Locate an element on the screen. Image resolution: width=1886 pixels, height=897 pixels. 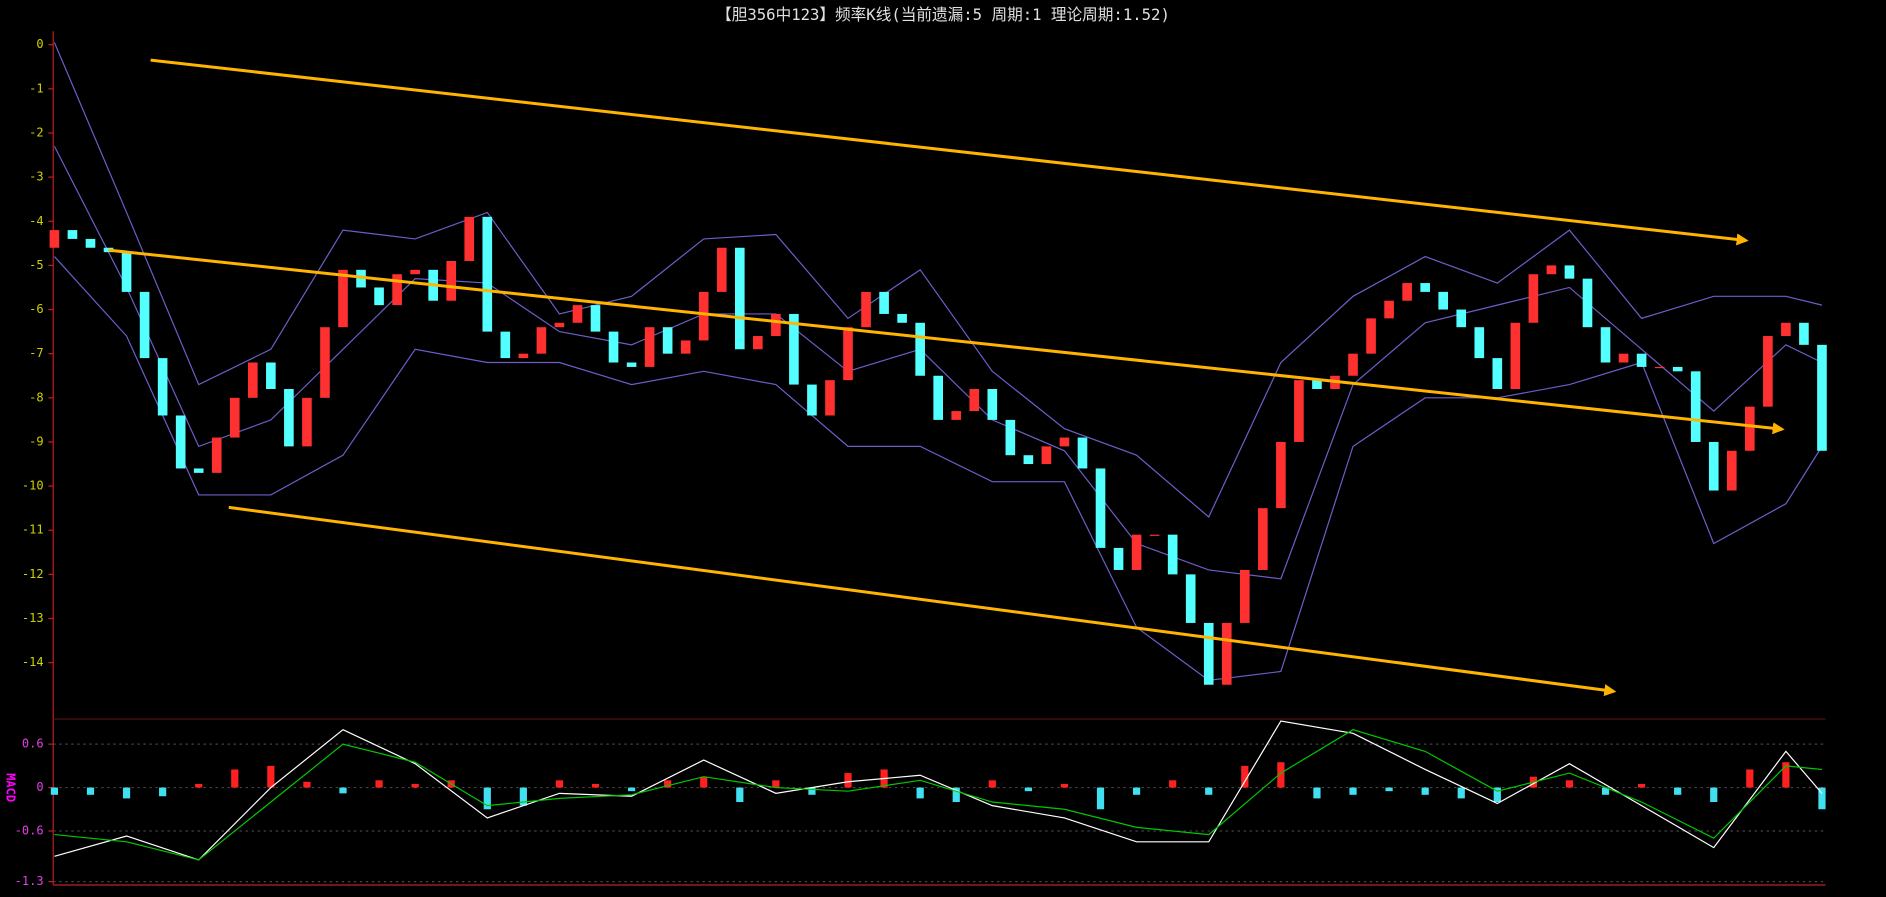
y-tick-label: -7 is located at coordinates (36, 353).